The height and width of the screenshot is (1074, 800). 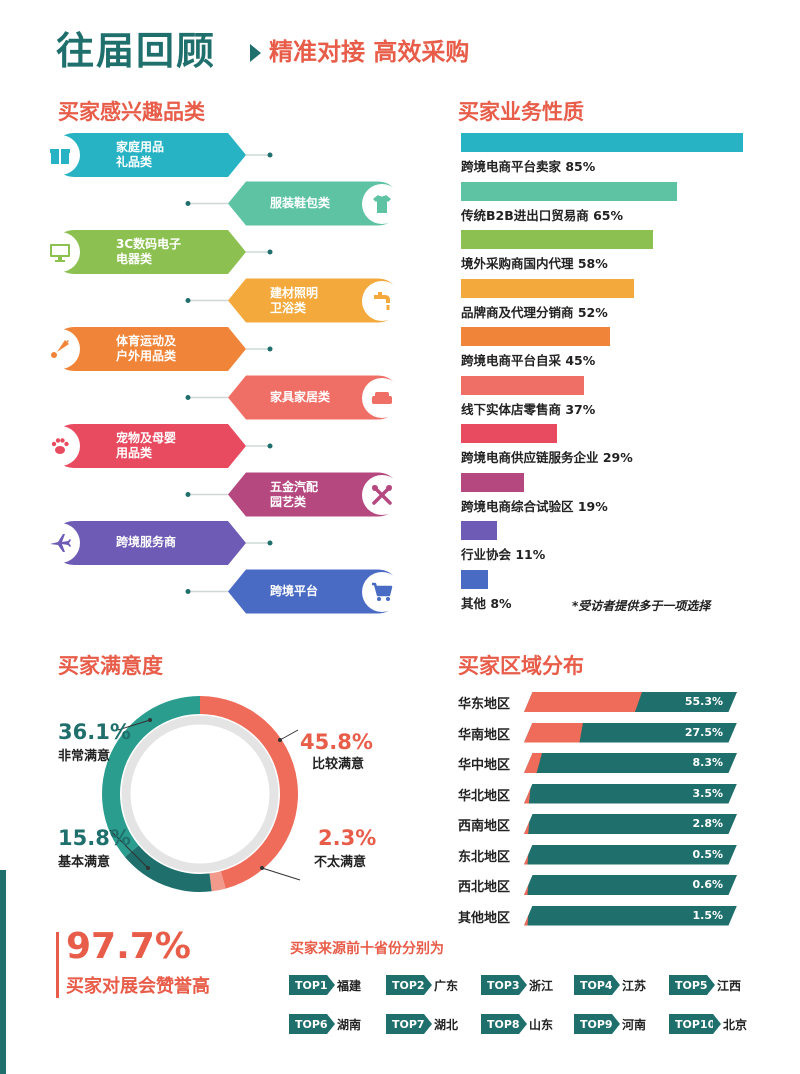 I want to click on top-province: 河南, so click(x=634, y=1025).